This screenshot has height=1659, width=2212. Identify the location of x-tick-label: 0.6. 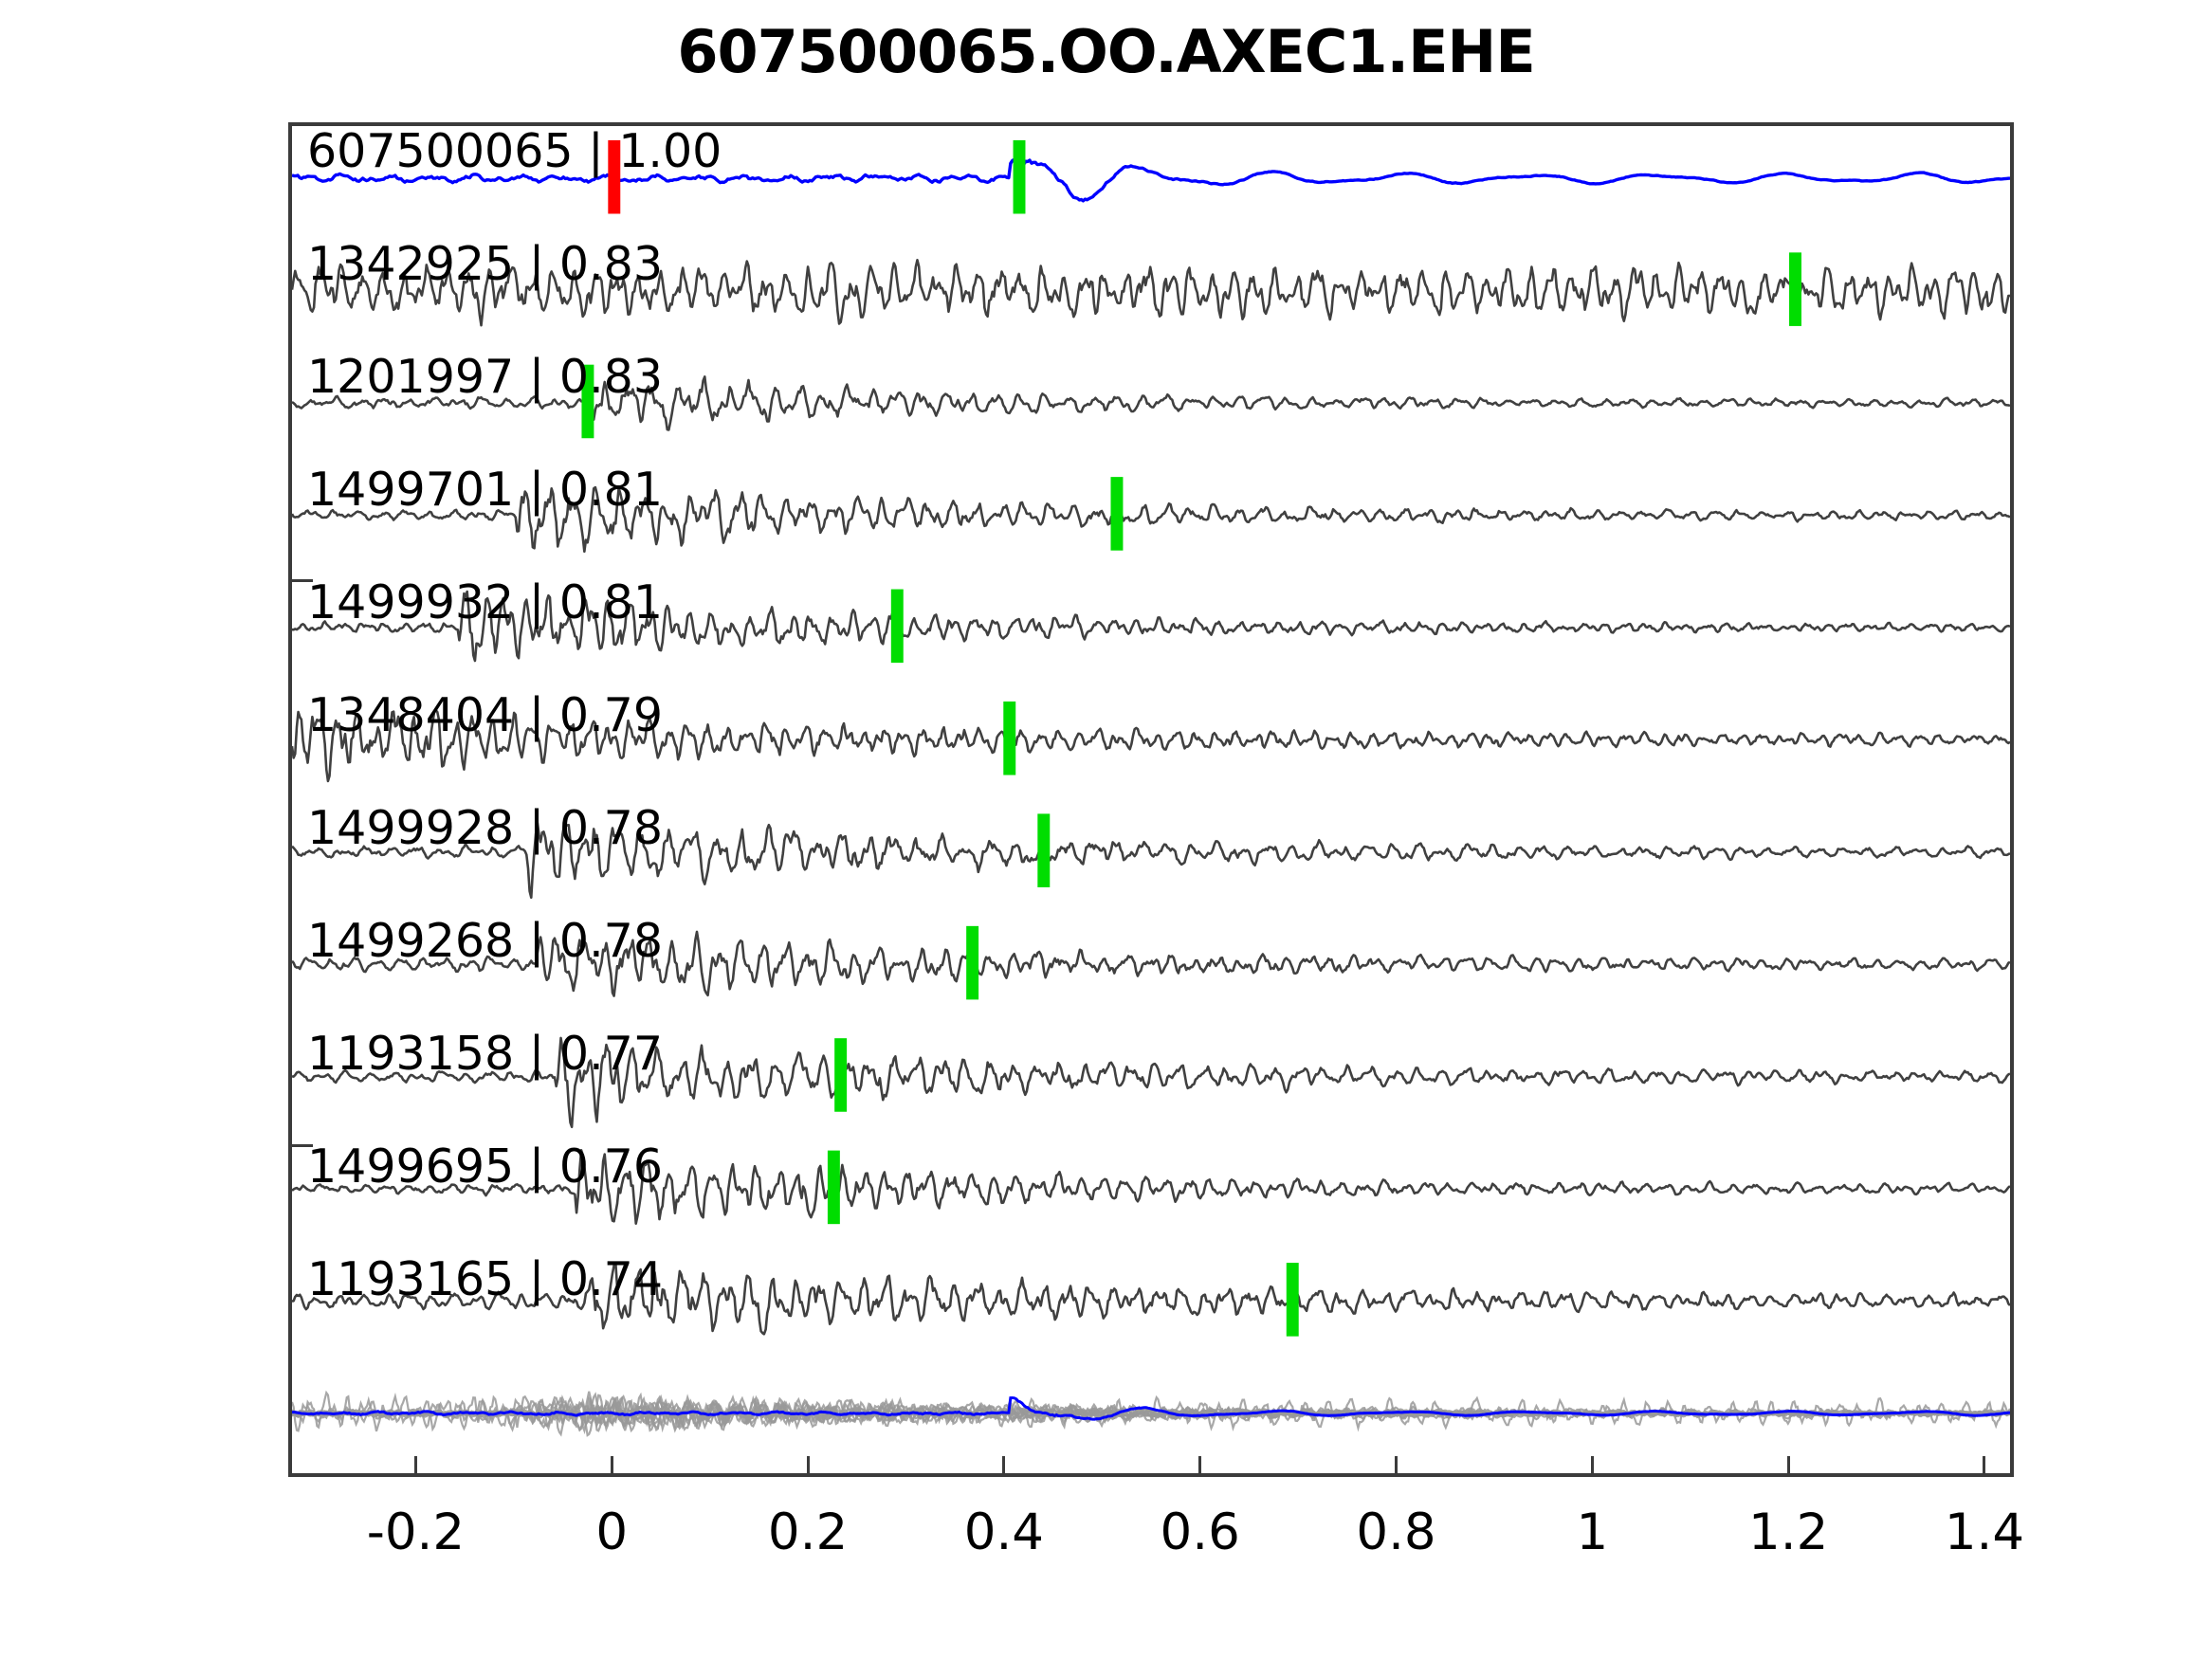
(1200, 1532).